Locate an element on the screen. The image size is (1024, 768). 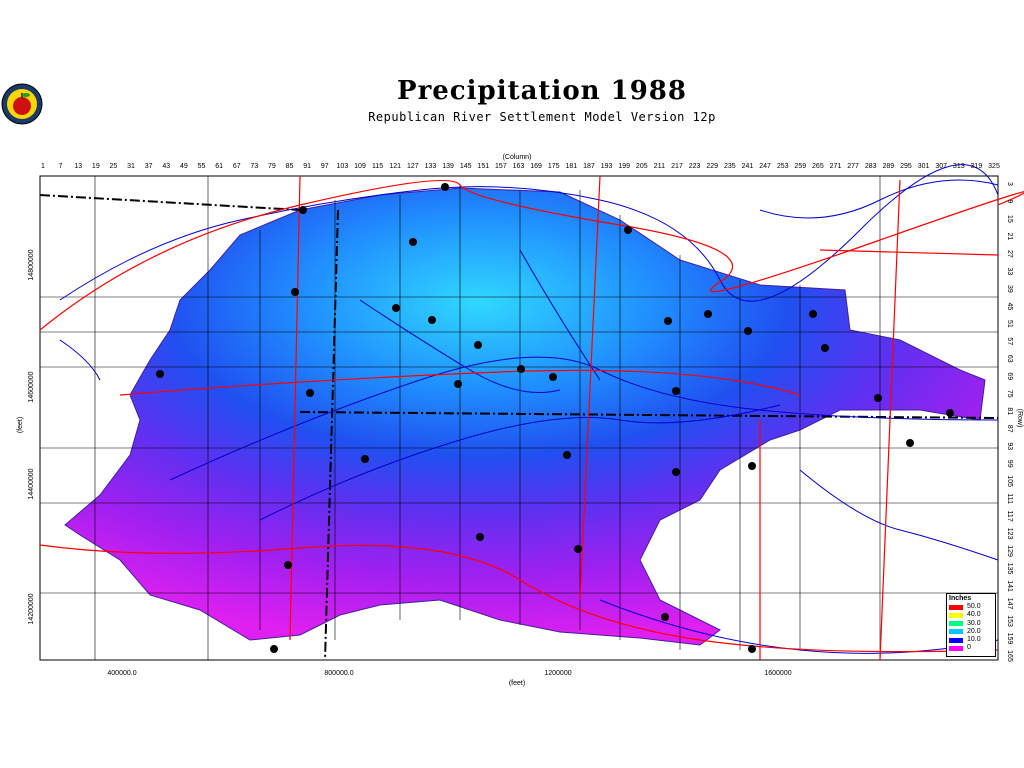
column-tick-label: 271 is located at coordinates (836, 166).